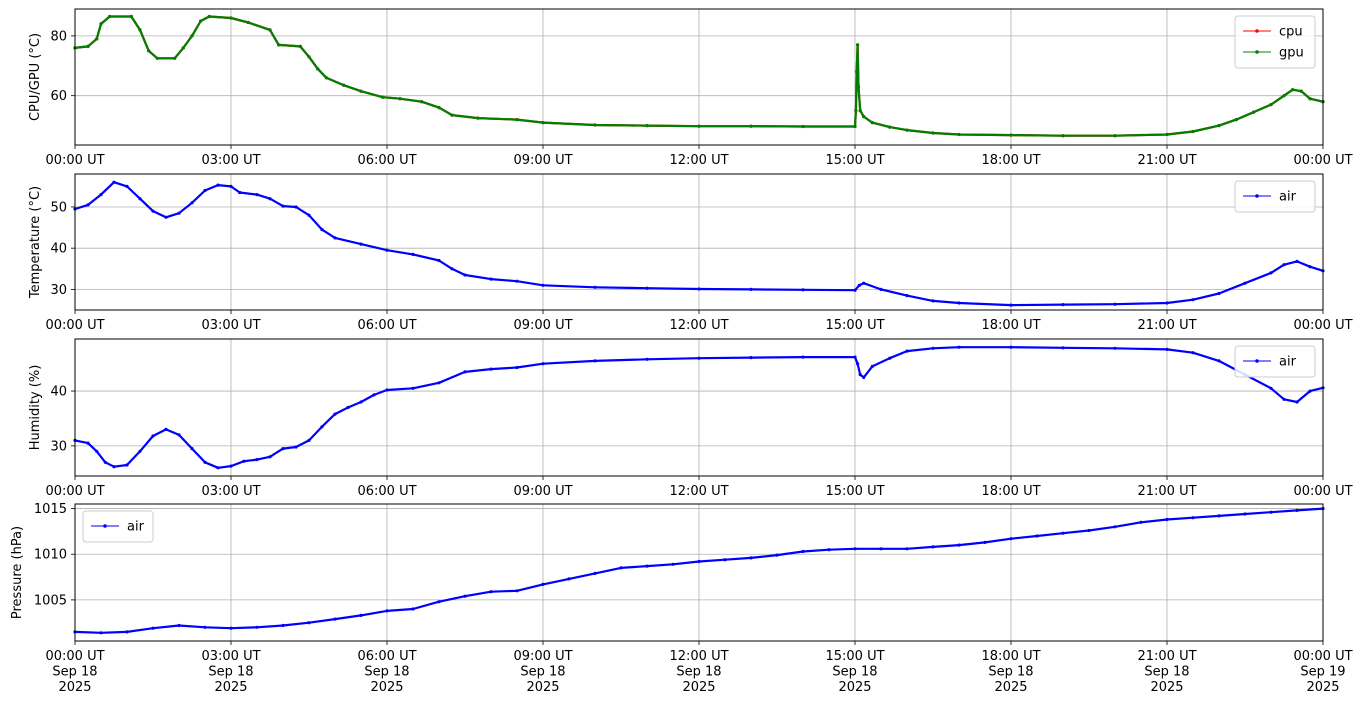  I want to click on x-tick-label: 00:00 UT Sep 19 2025, so click(1322, 672).